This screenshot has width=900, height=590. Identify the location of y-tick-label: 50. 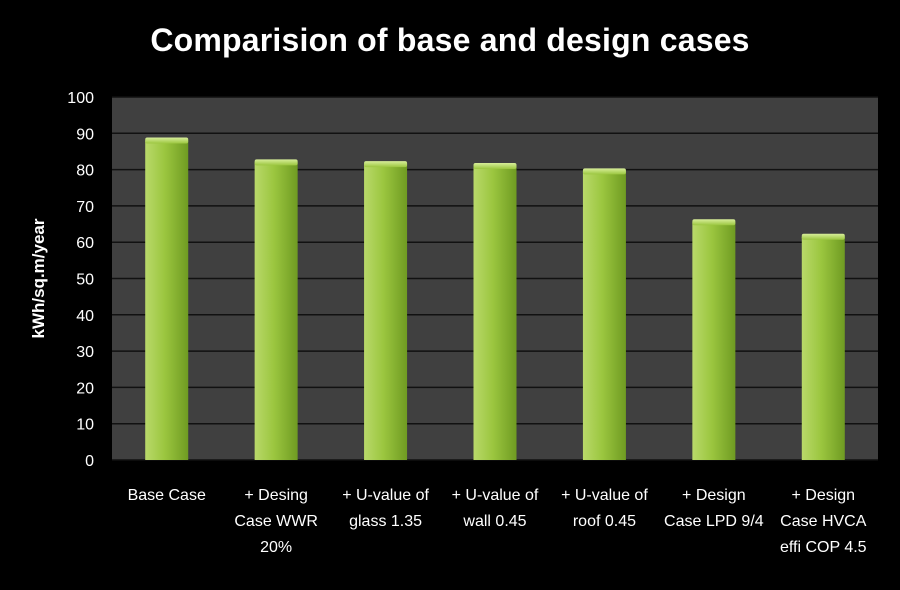
(85, 280).